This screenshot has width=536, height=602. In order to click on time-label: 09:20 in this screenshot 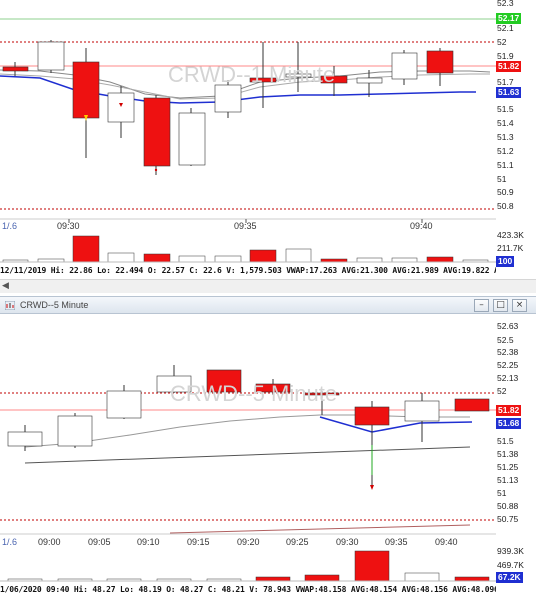, I will do `click(248, 542)`.